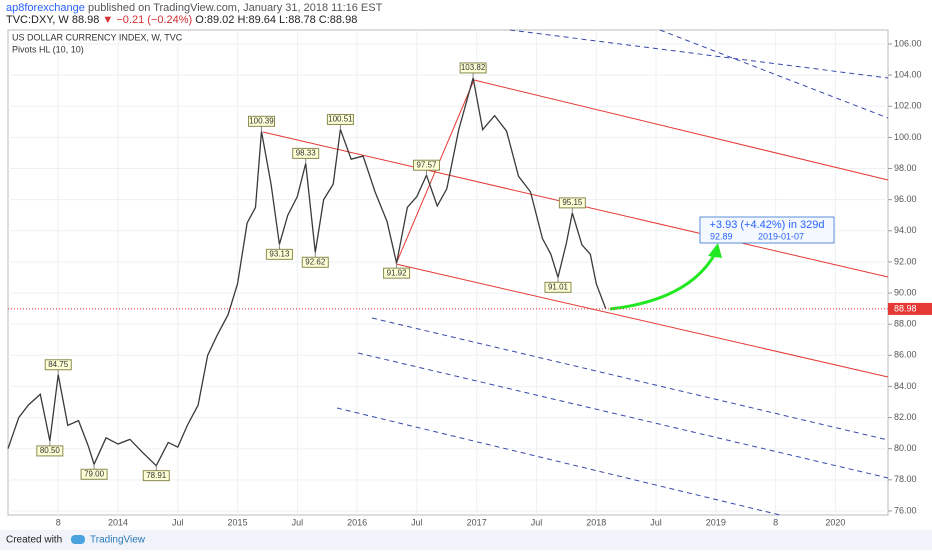 This screenshot has height=555, width=932. I want to click on pivot-label: 103.82, so click(473, 67).